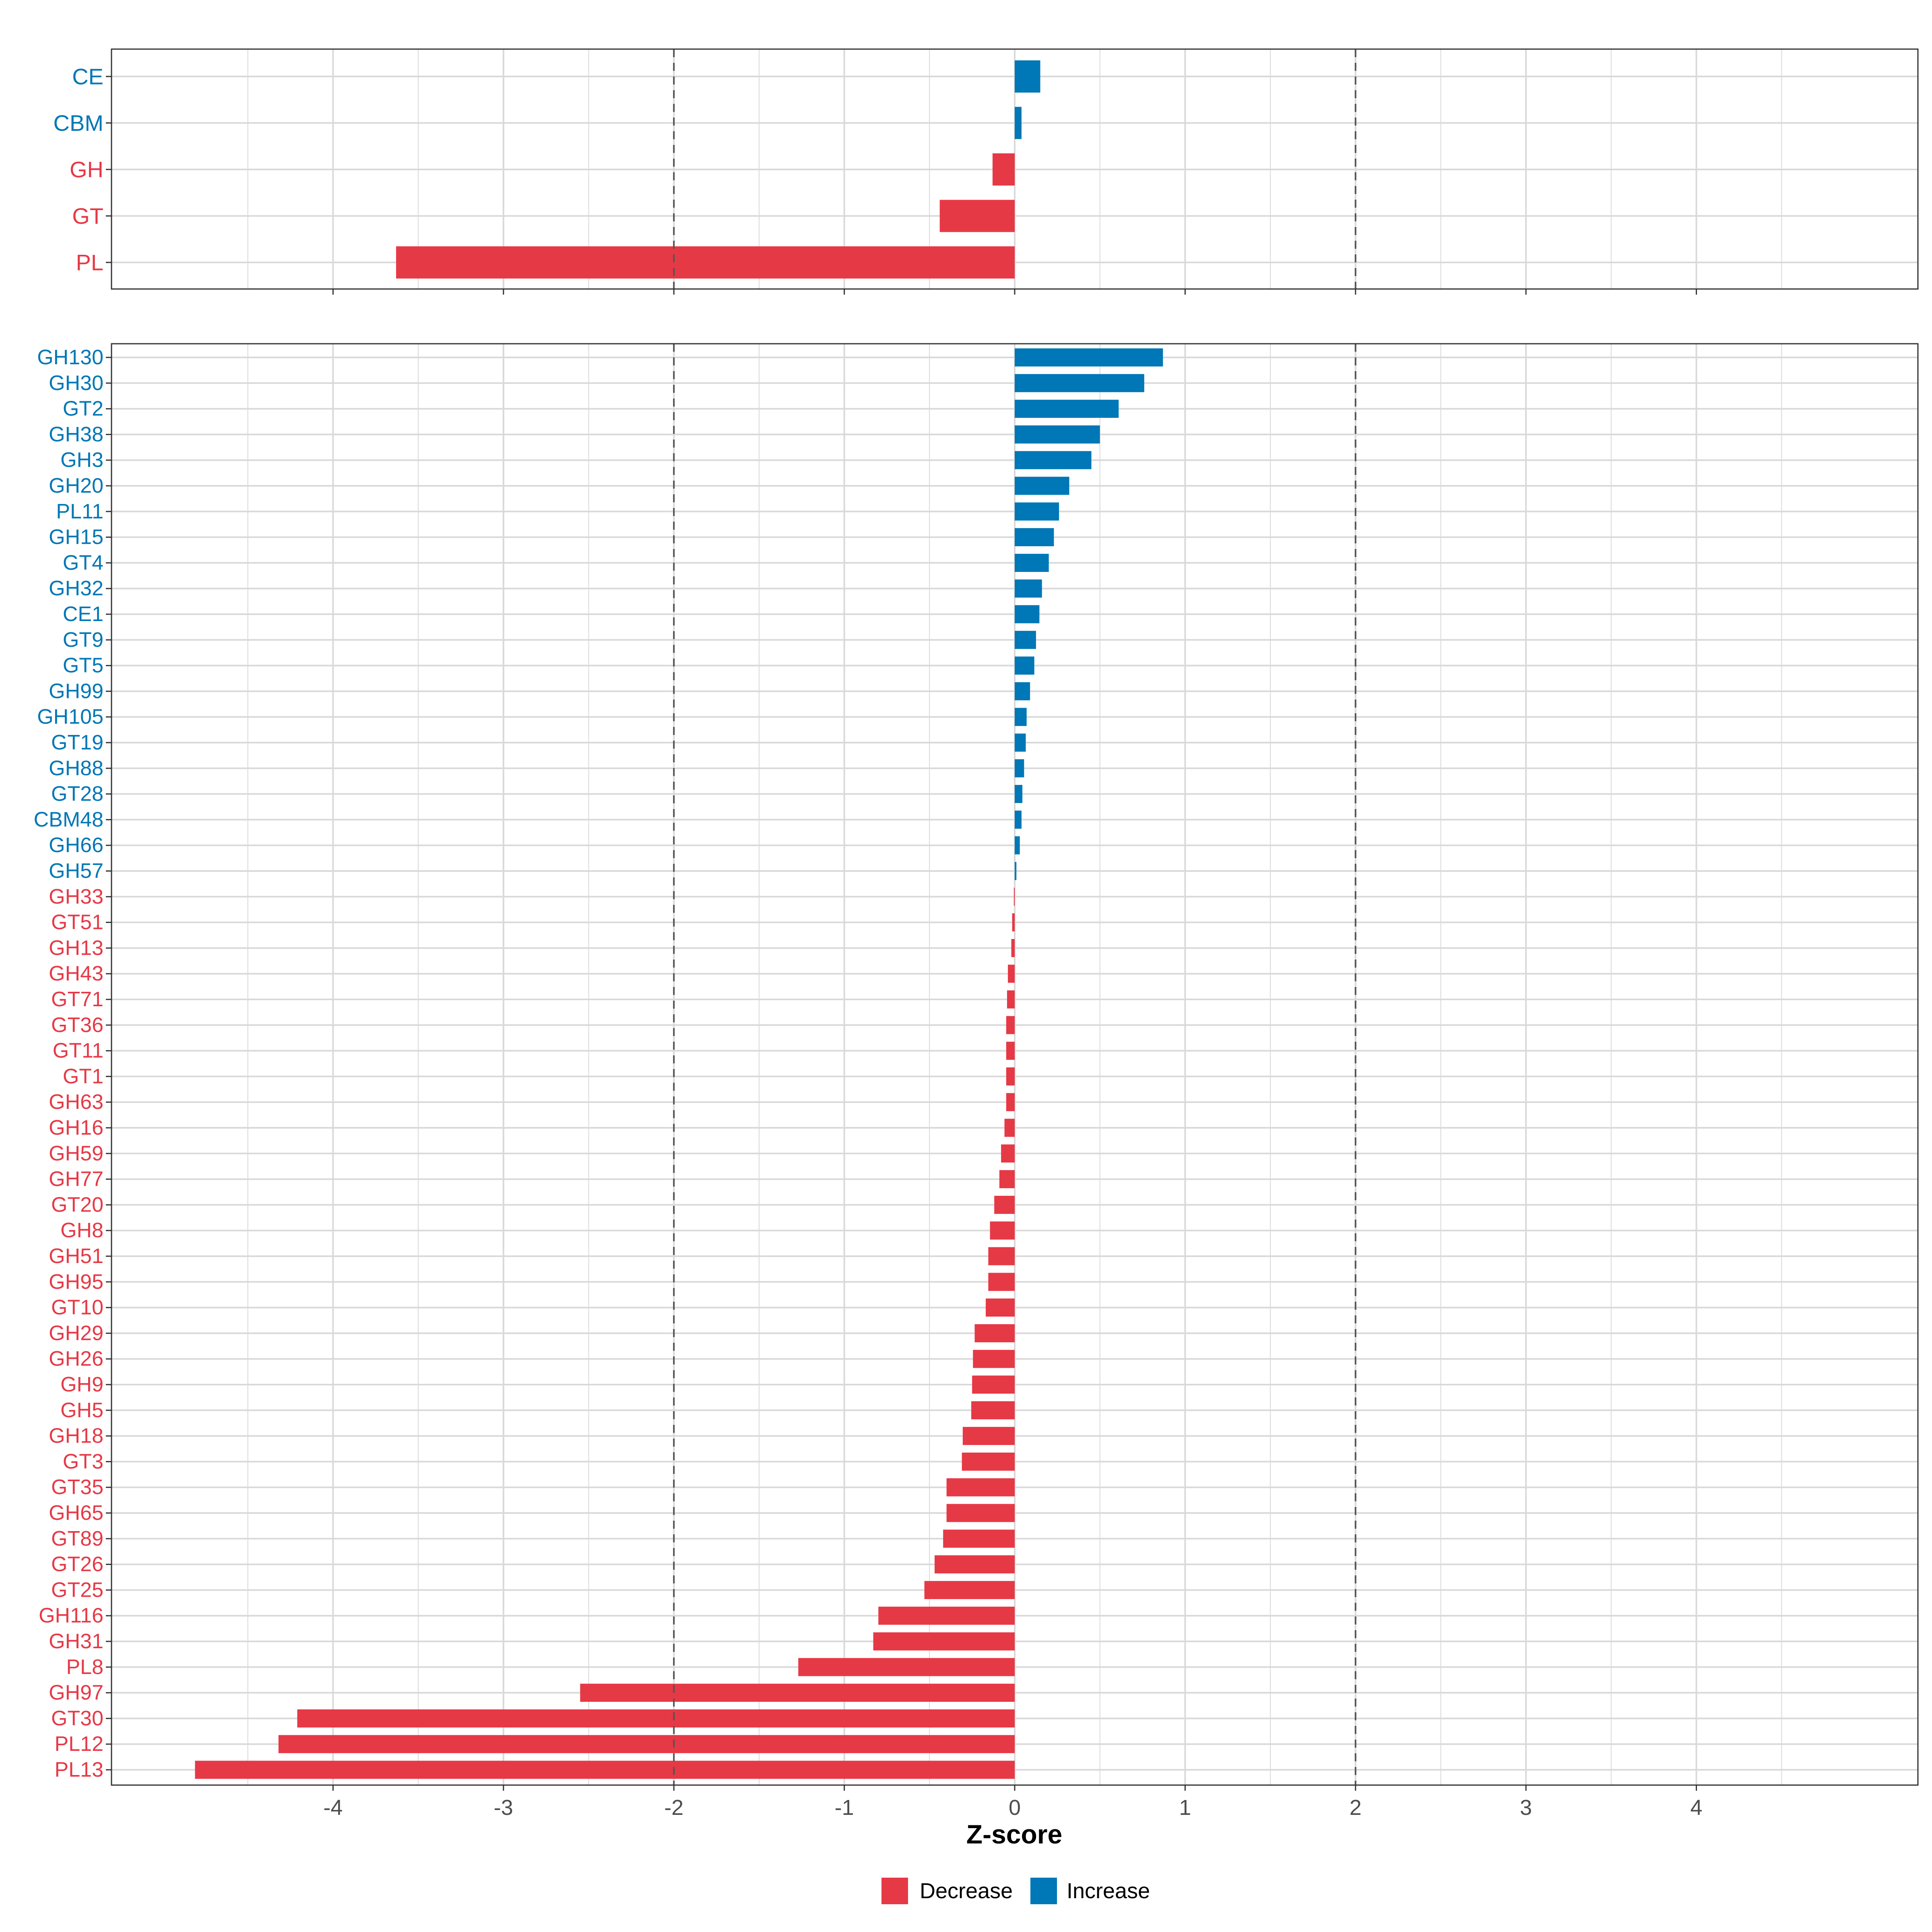  I want to click on bar-gh38, so click(1057, 434).